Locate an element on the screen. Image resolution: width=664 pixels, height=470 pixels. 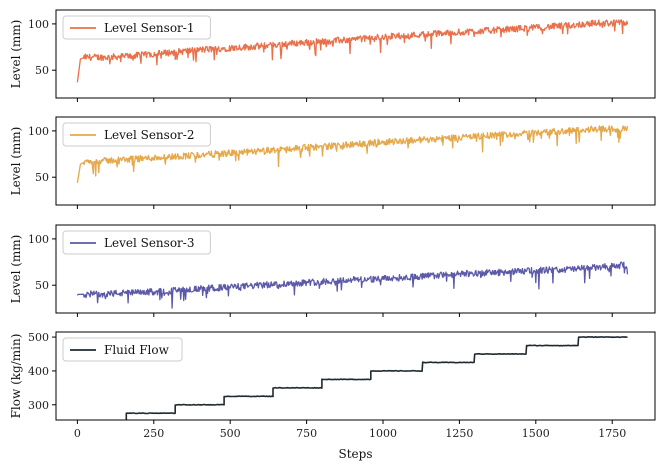
legend-label: Level Sensor-3 is located at coordinates (149, 243).